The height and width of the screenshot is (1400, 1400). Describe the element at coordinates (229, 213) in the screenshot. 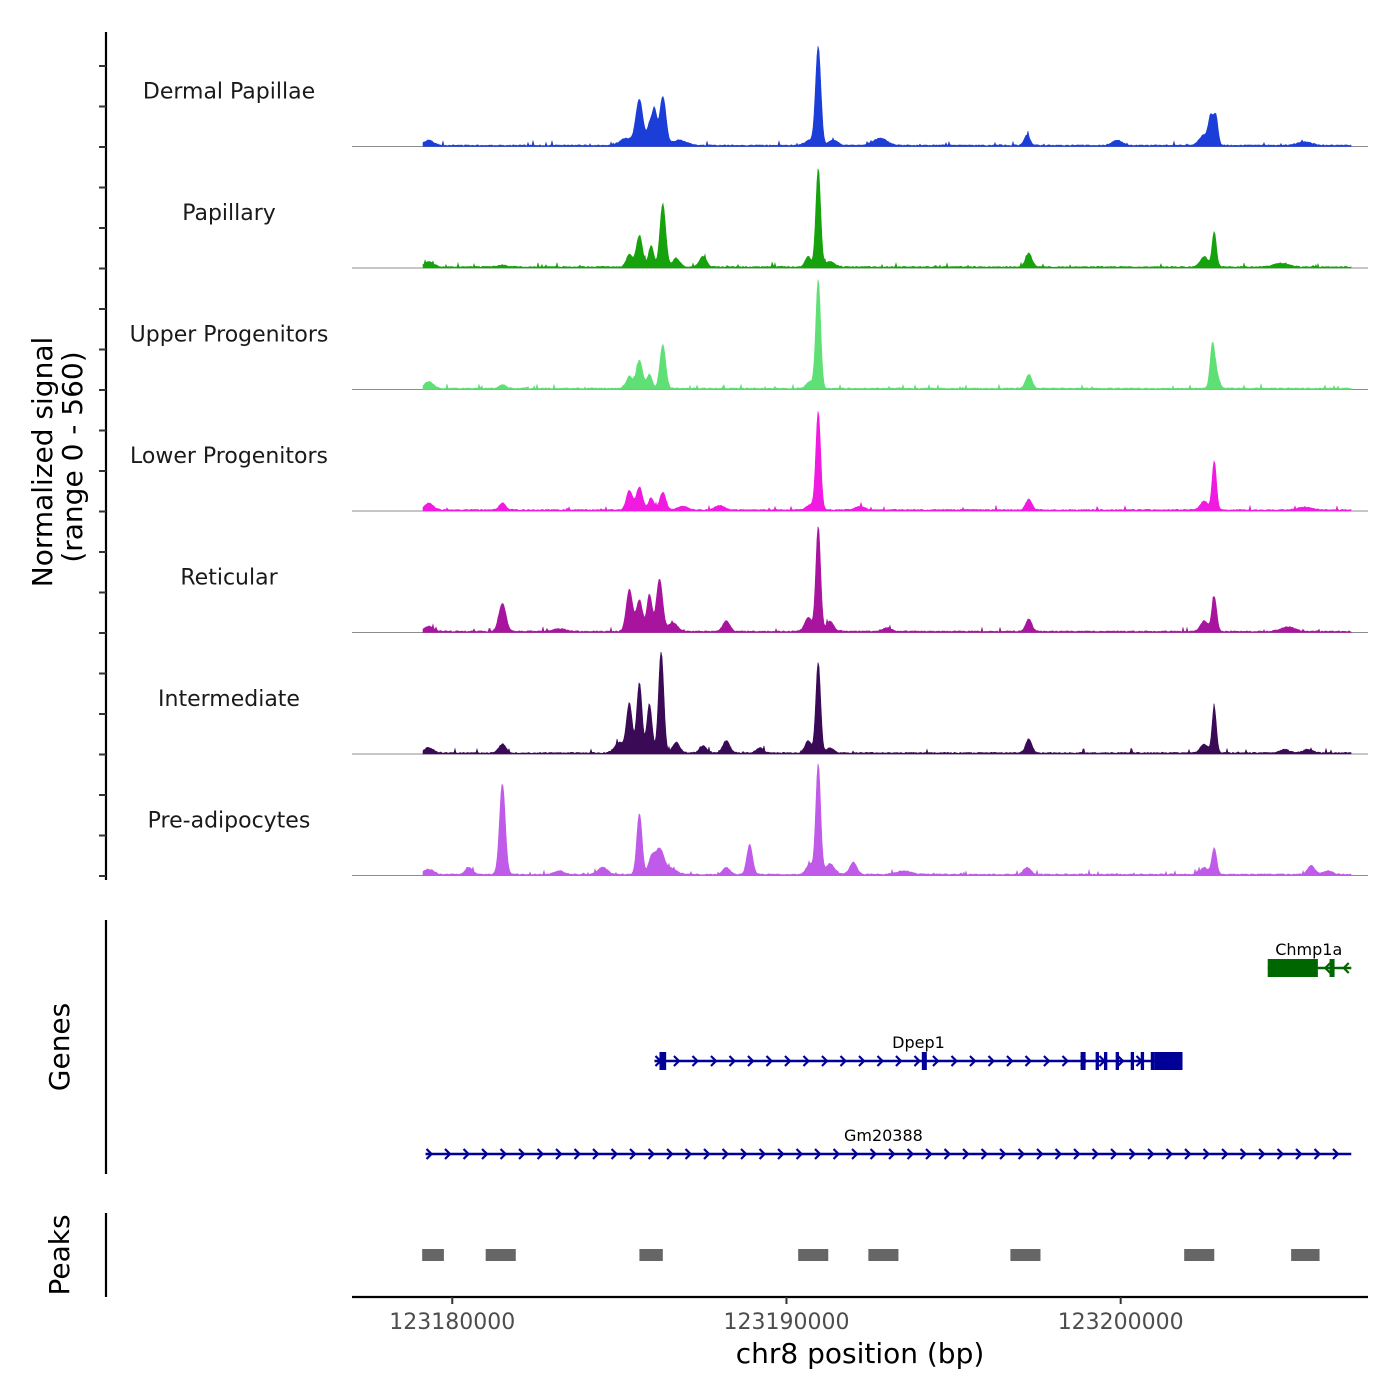

I see `track-label: Papillary` at that location.